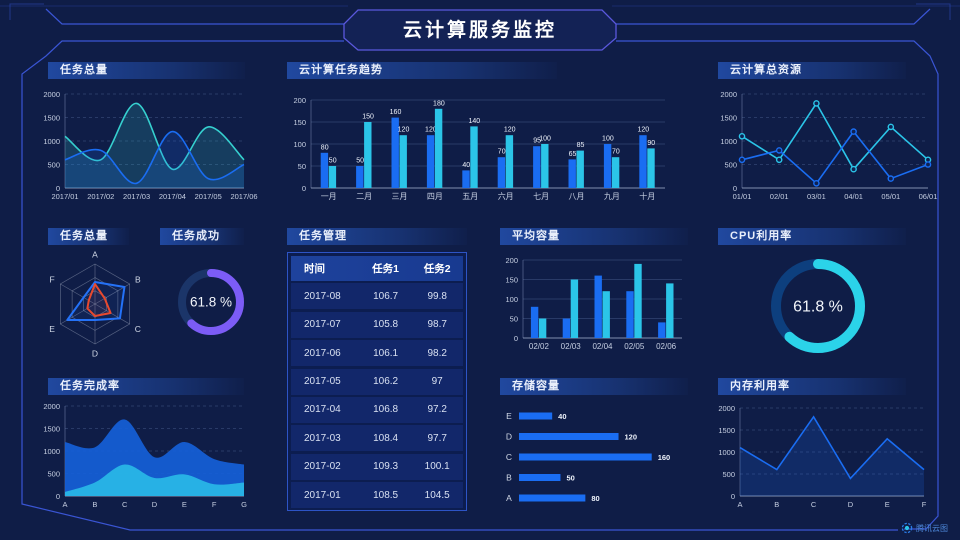  What do you see at coordinates (588, 457) in the screenshot?
I see `chart-storage: E 40 D 120 C 160 B 50 A 80` at bounding box center [588, 457].